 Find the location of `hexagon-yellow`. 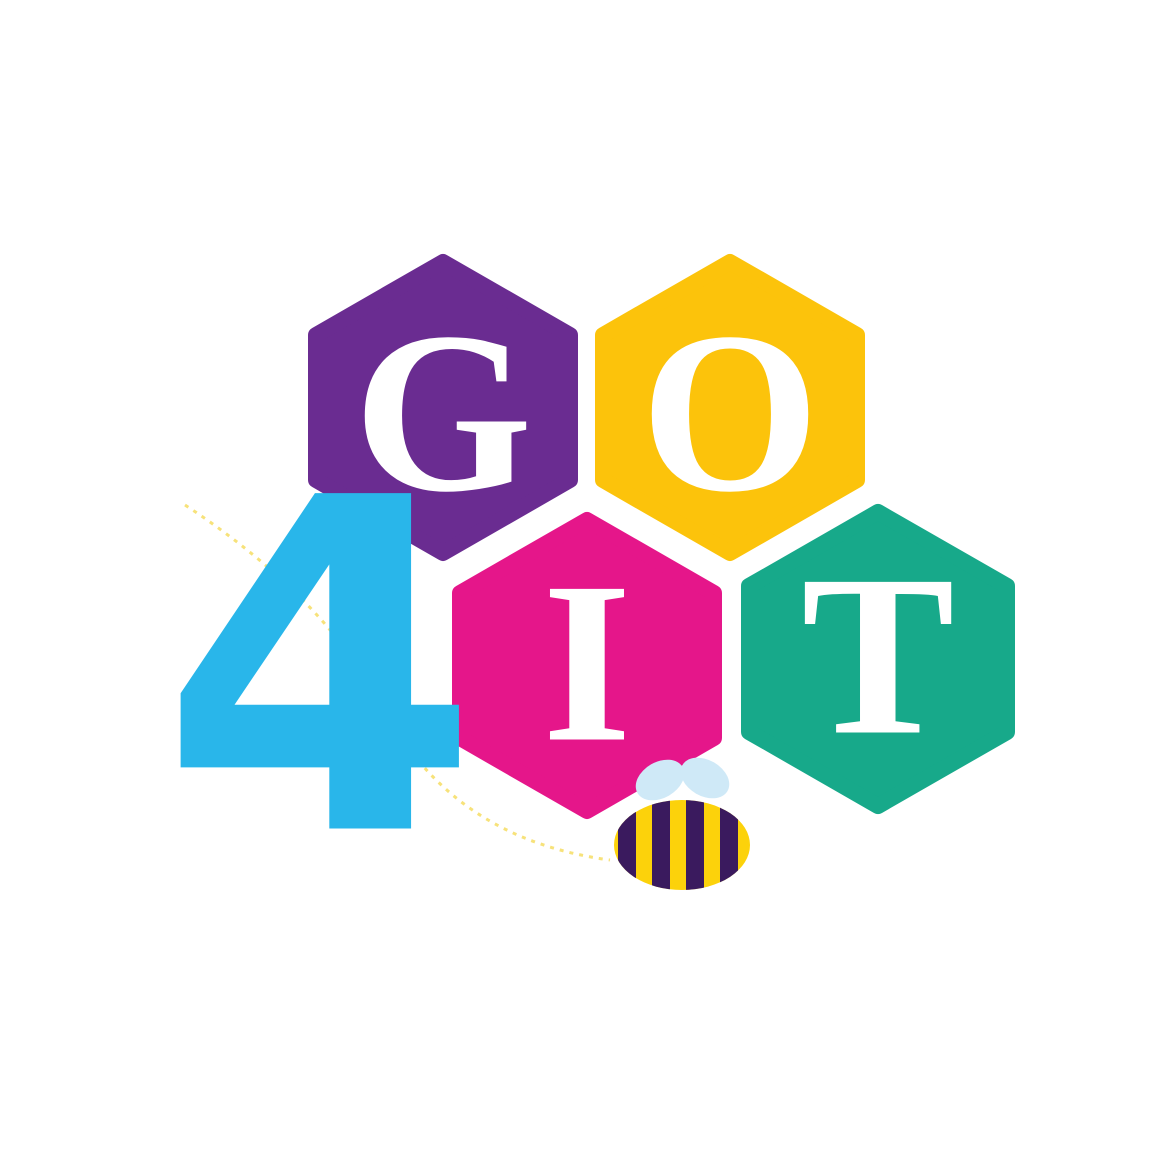

hexagon-yellow is located at coordinates (730, 407).